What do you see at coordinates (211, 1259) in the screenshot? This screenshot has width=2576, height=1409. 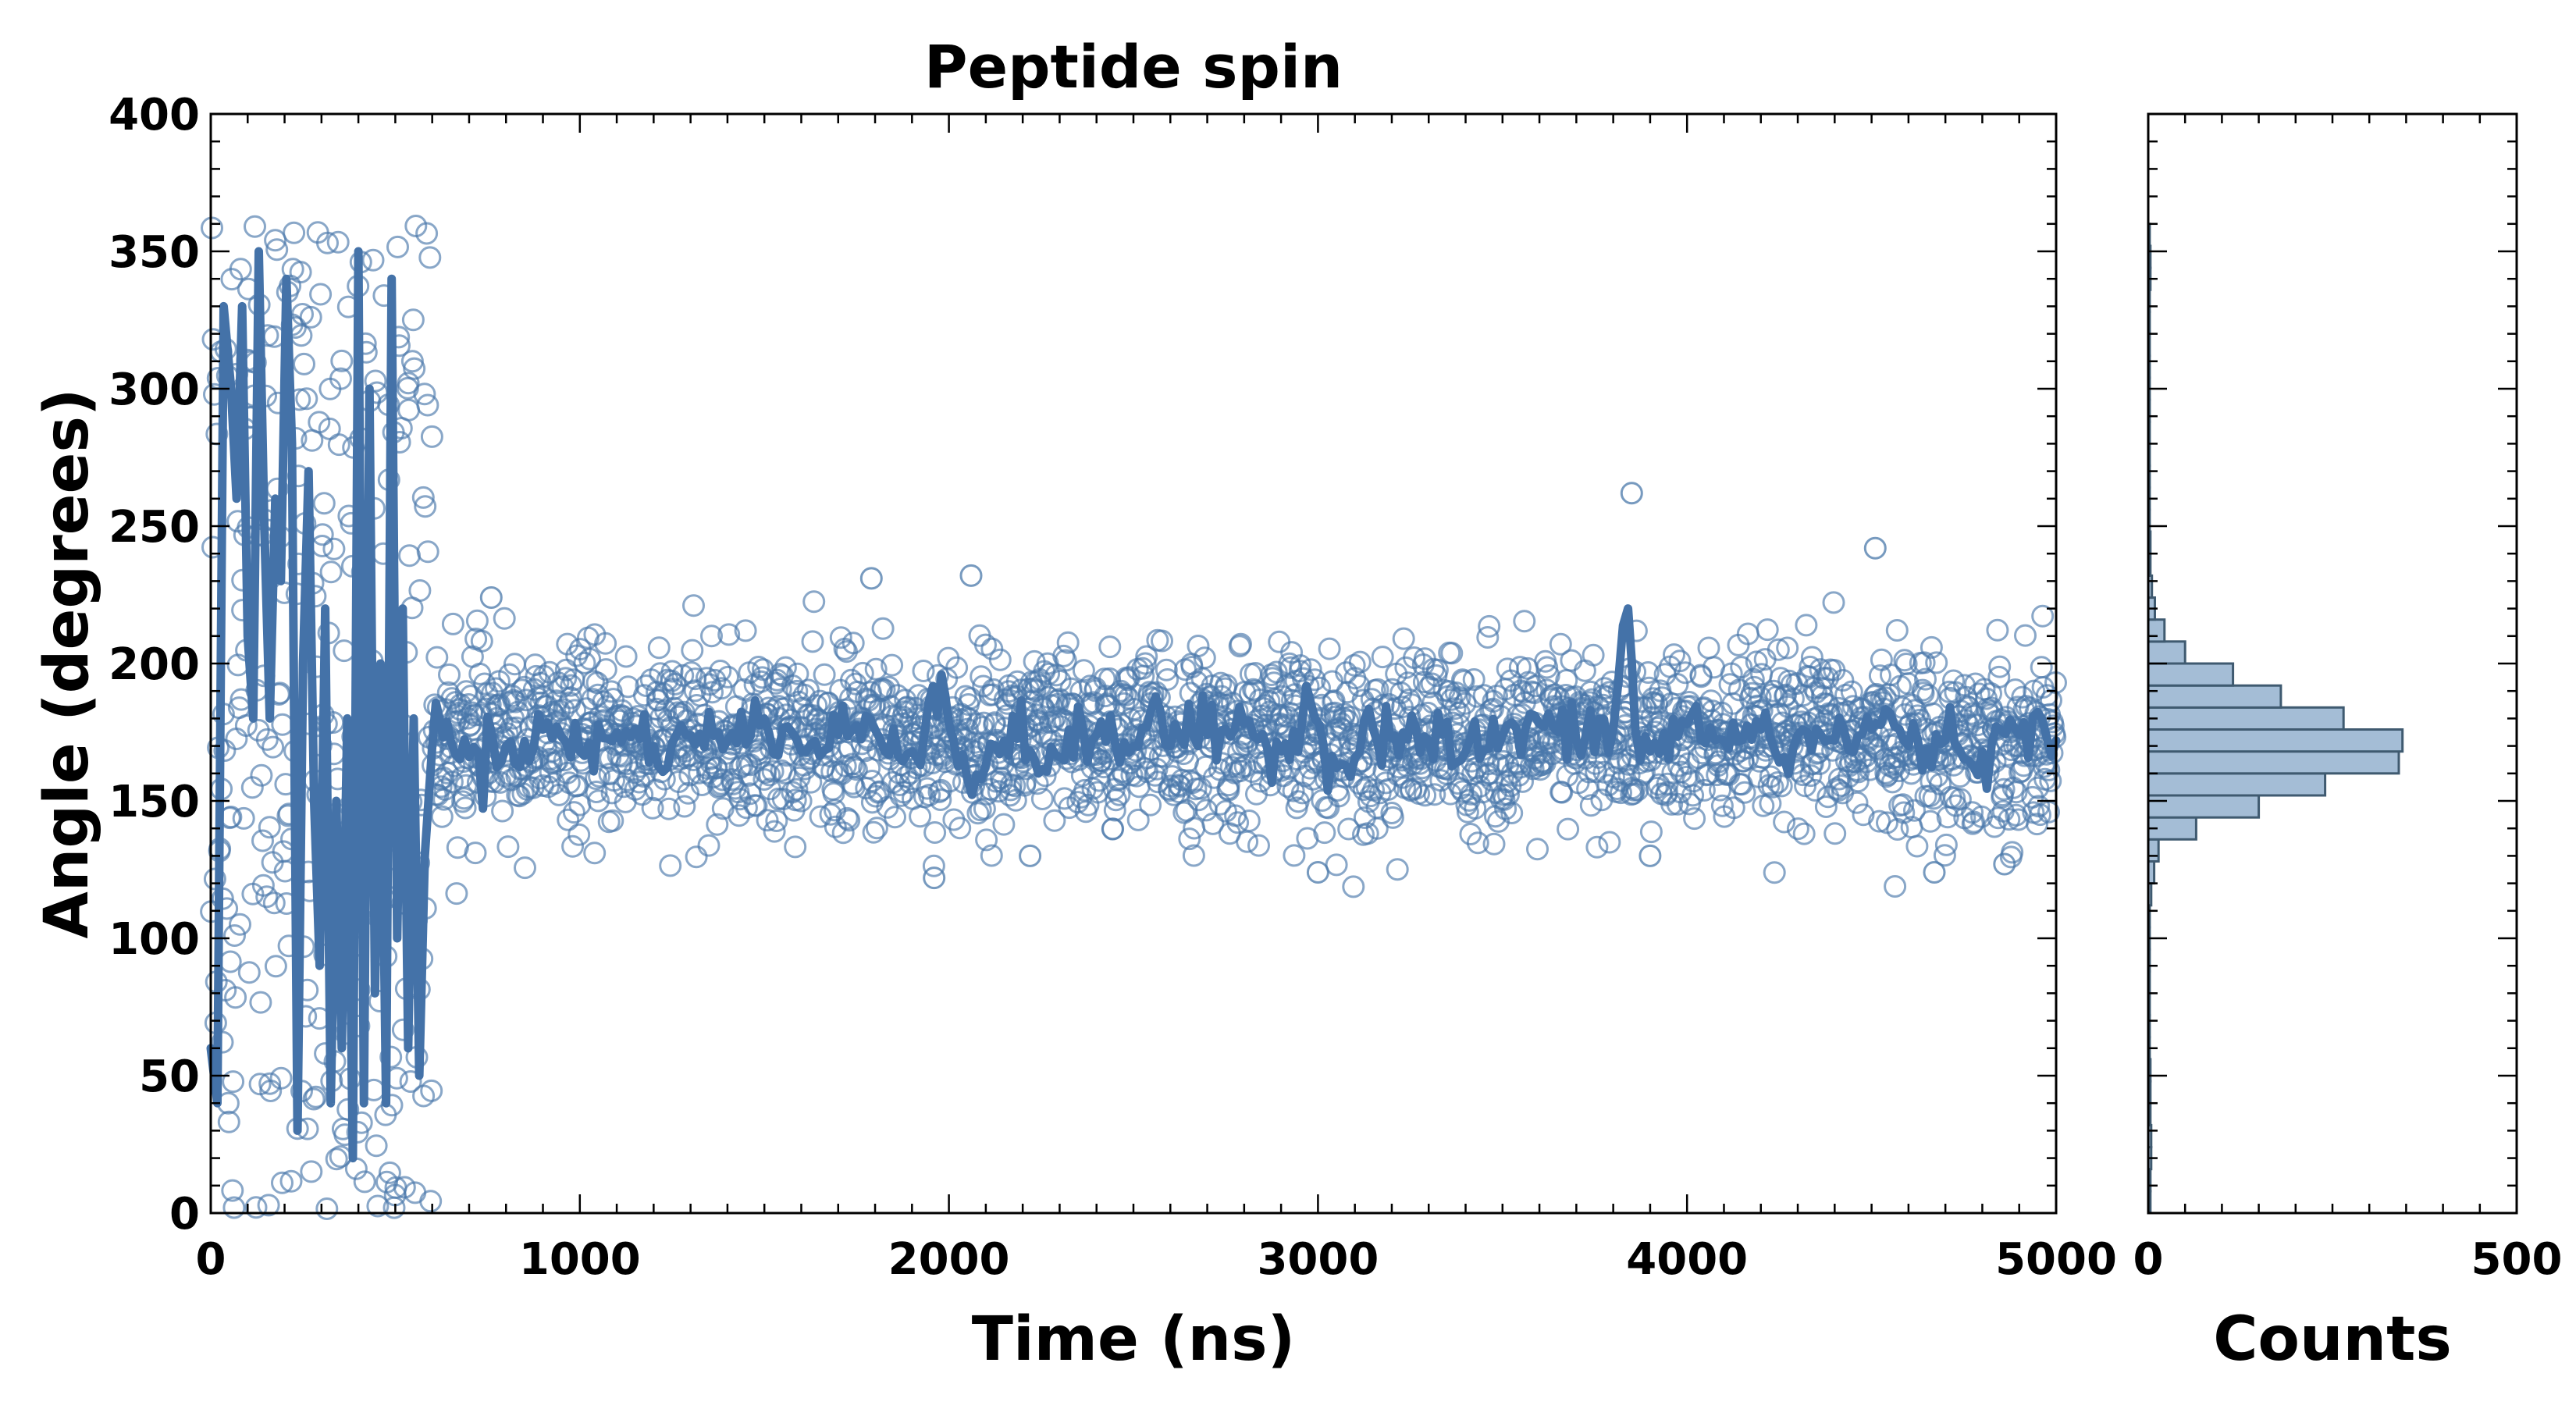 I see `x-tick-label: 0` at bounding box center [211, 1259].